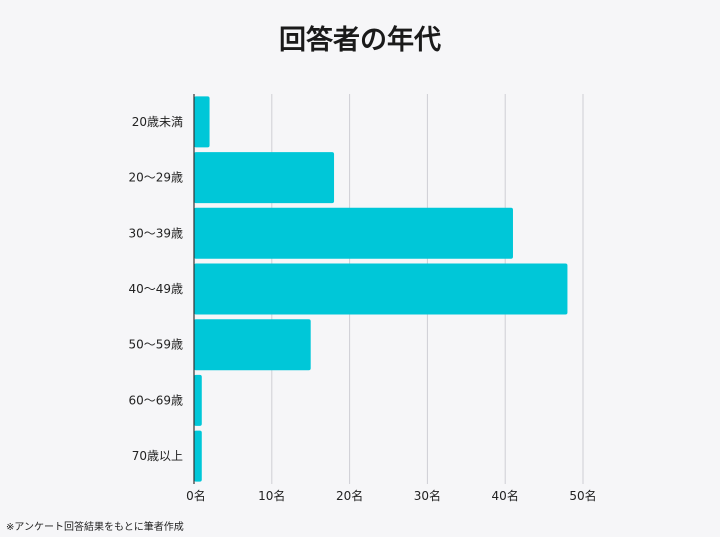 The width and height of the screenshot is (720, 537). What do you see at coordinates (155, 233) in the screenshot?
I see `category-label: 30～39歳` at bounding box center [155, 233].